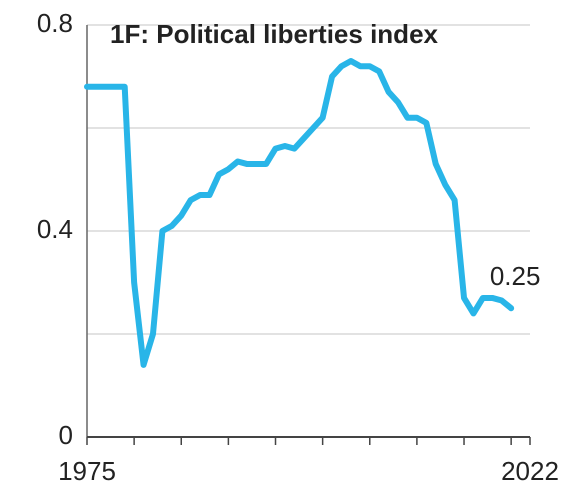 The width and height of the screenshot is (563, 500). What do you see at coordinates (274, 34) in the screenshot?
I see `chart-title: 1F: Political liberties index` at bounding box center [274, 34].